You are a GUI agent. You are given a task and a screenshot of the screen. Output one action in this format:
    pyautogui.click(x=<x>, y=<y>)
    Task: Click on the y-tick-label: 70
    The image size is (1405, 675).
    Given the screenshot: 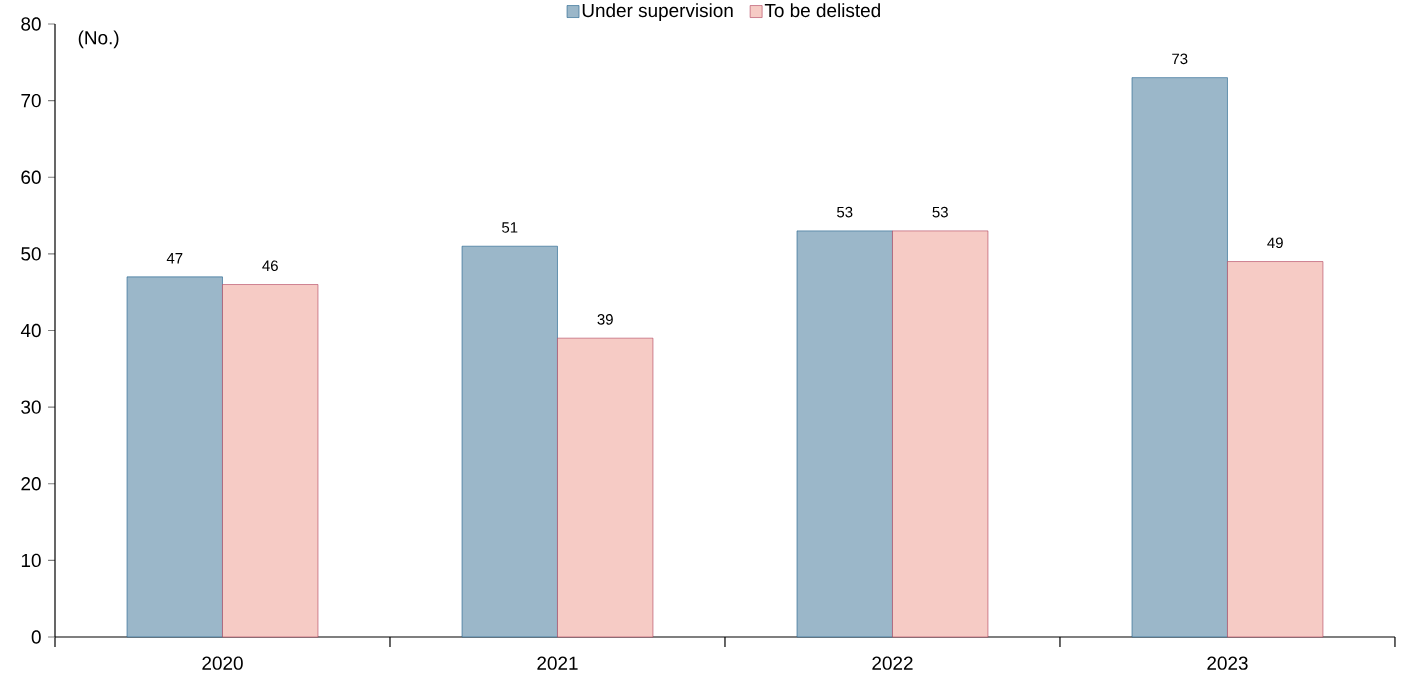 What is the action you would take?
    pyautogui.click(x=31, y=100)
    